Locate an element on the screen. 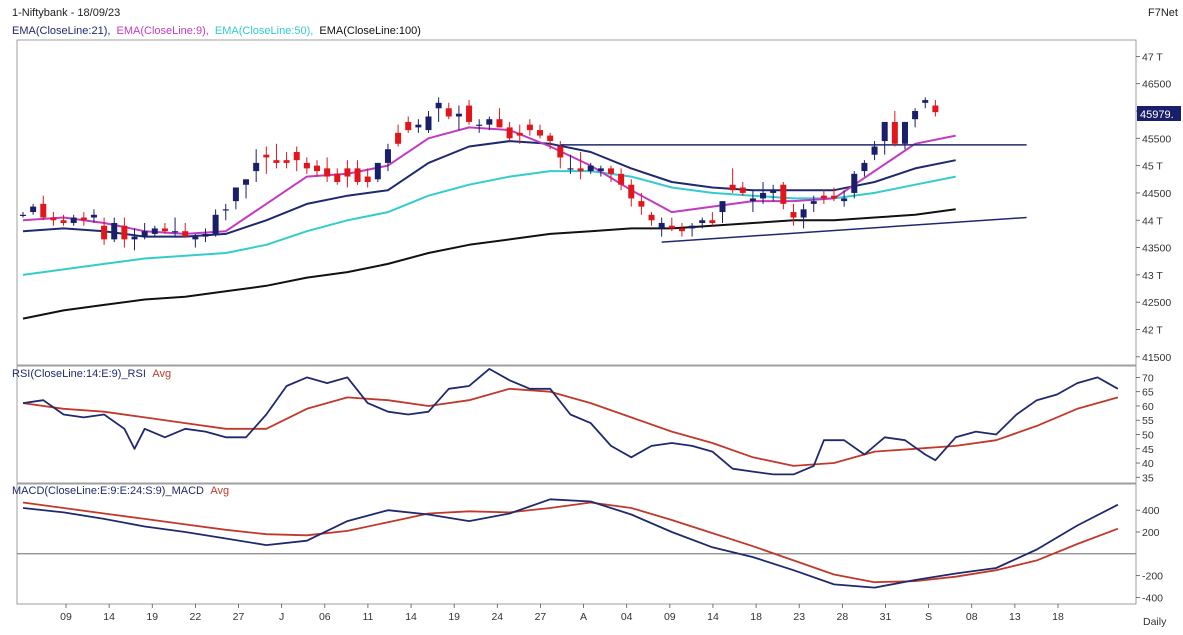 This screenshot has height=635, width=1183. period-label: Daily is located at coordinates (1155, 622).